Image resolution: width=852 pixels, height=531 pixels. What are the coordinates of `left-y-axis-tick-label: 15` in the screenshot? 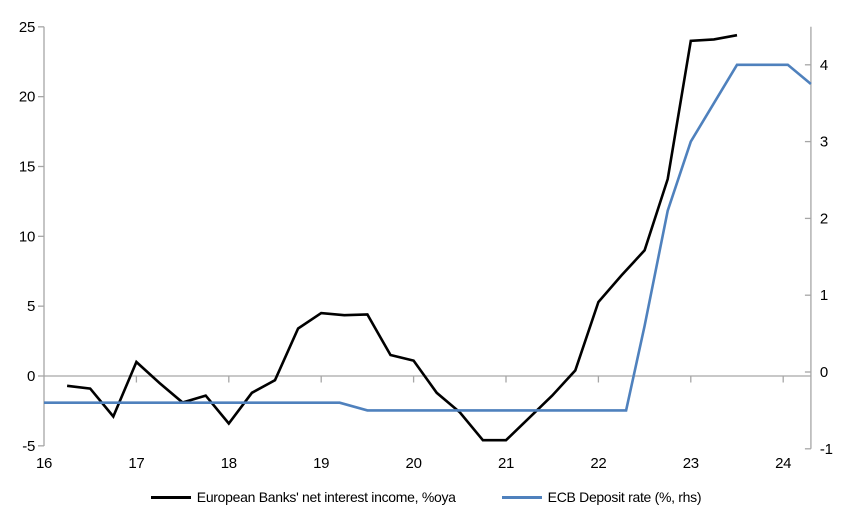 It's located at (27, 166).